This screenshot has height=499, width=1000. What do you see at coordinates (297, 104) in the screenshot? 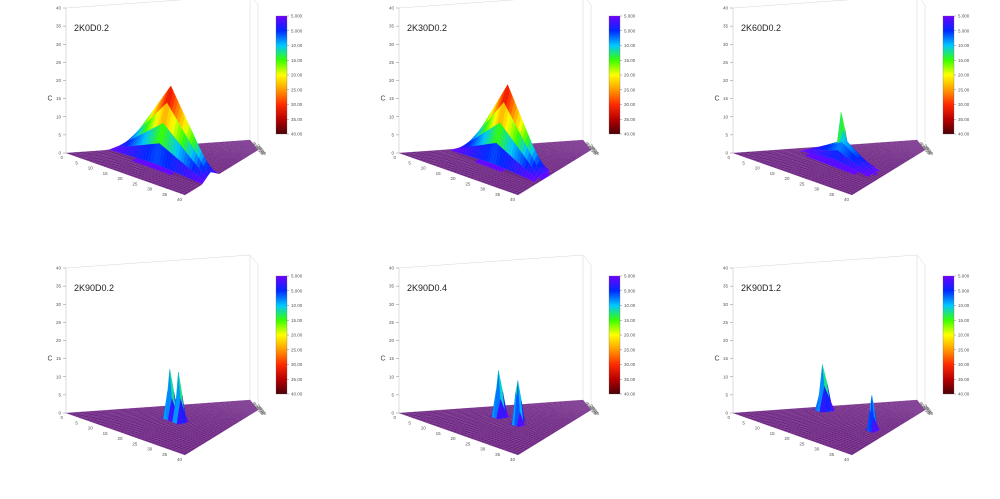
I see `colorbar-tick-label: 30.00` at bounding box center [297, 104].